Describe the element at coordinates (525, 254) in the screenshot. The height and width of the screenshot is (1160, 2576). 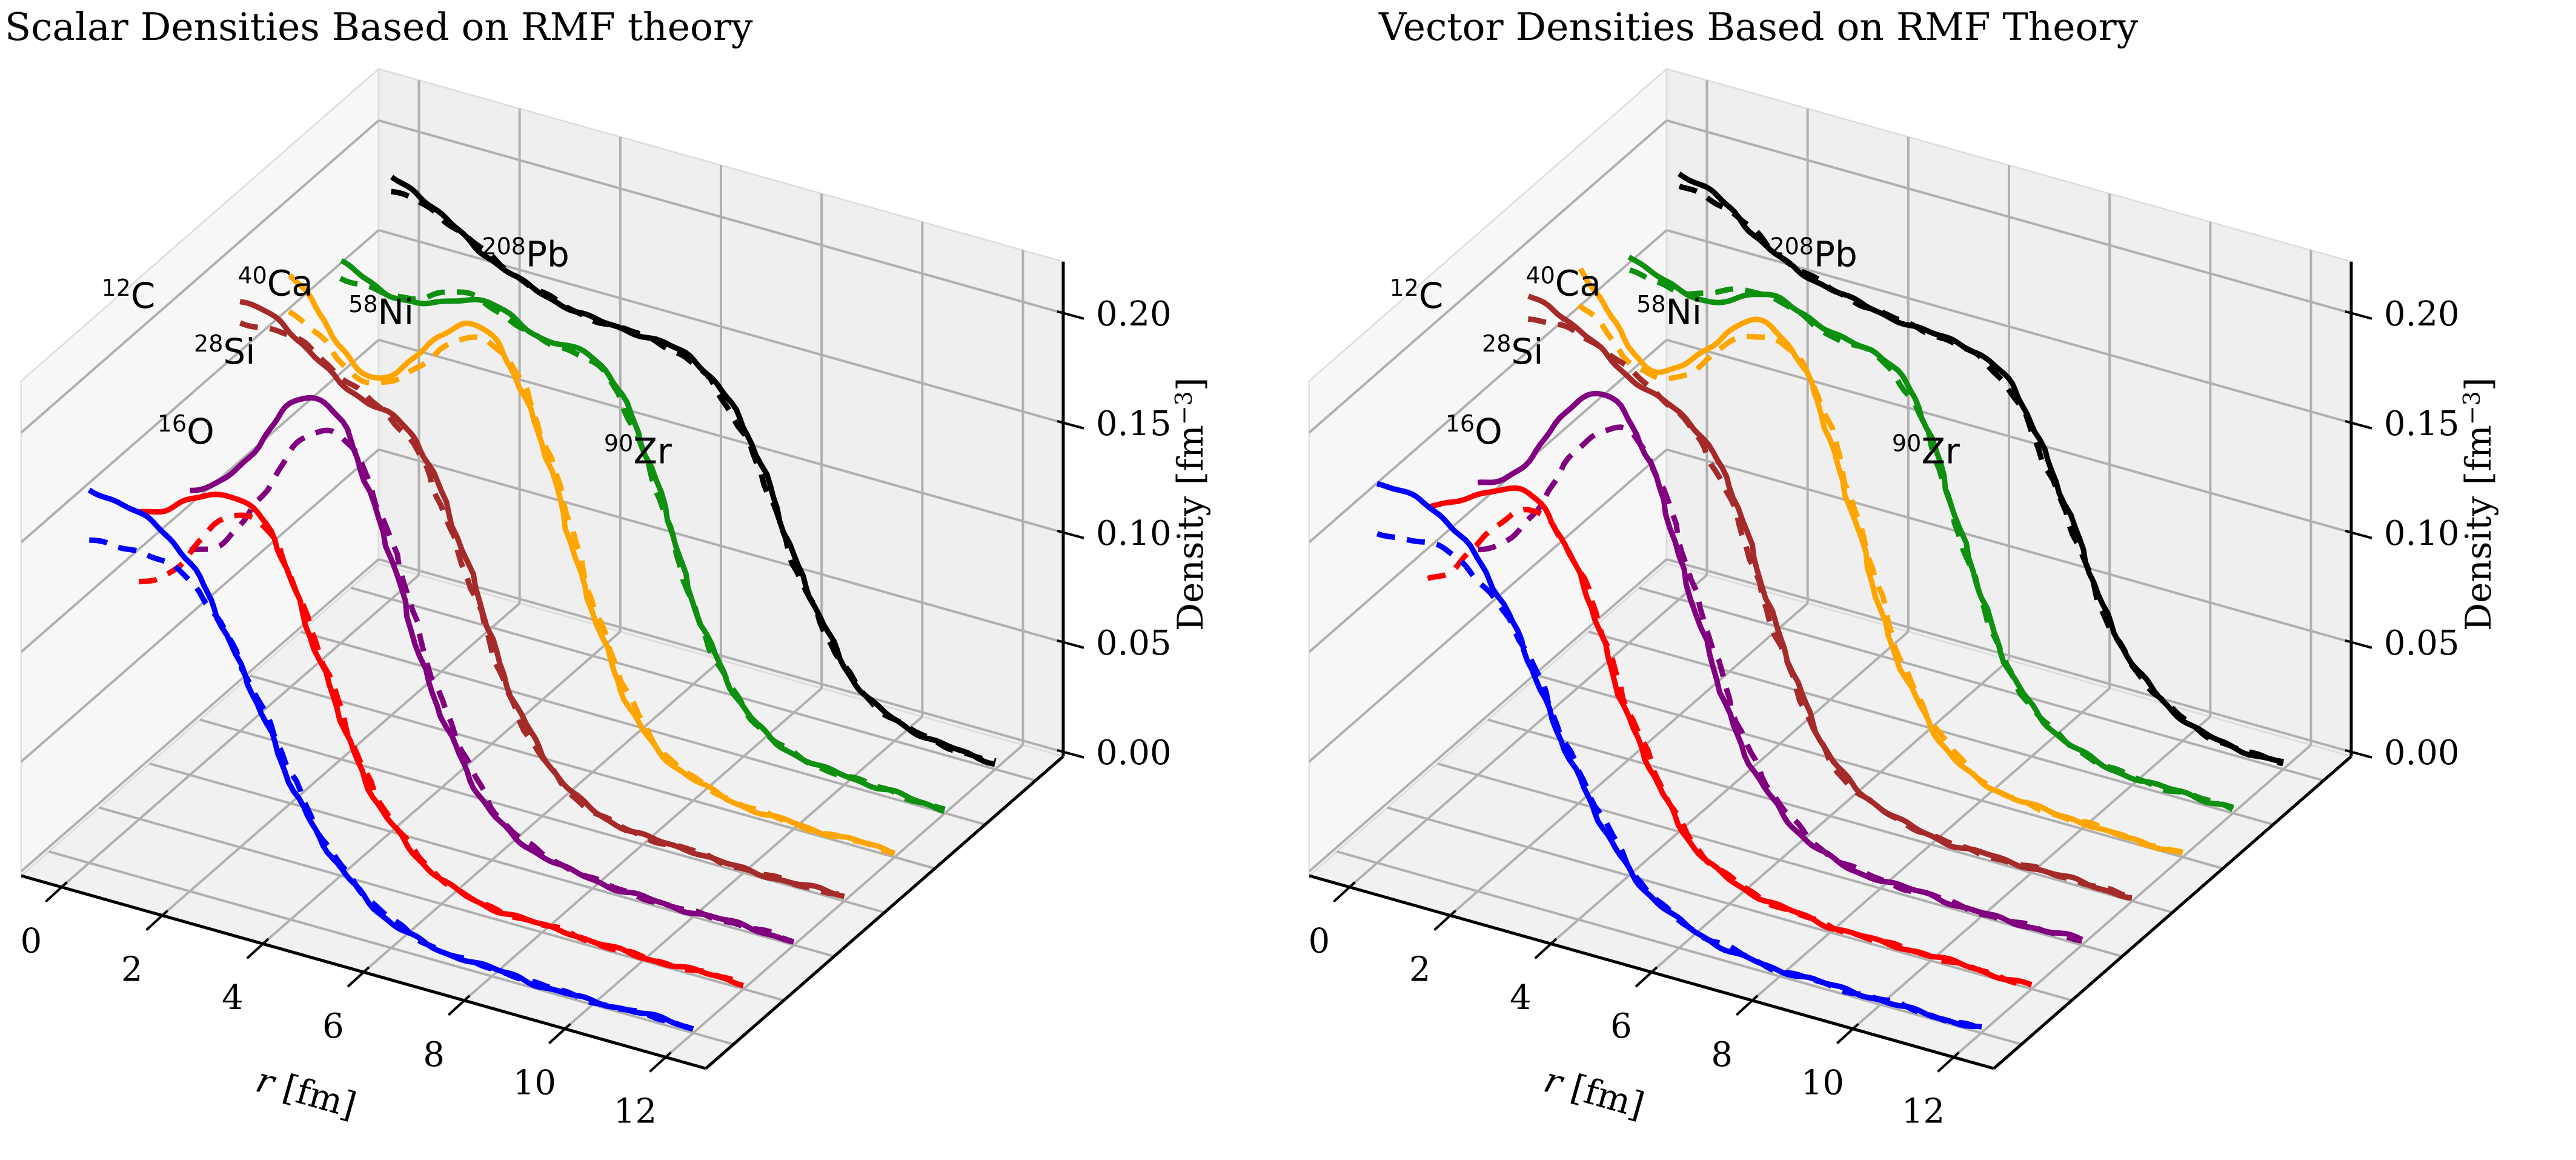
I see `label-Pb208: 208Pb` at that location.